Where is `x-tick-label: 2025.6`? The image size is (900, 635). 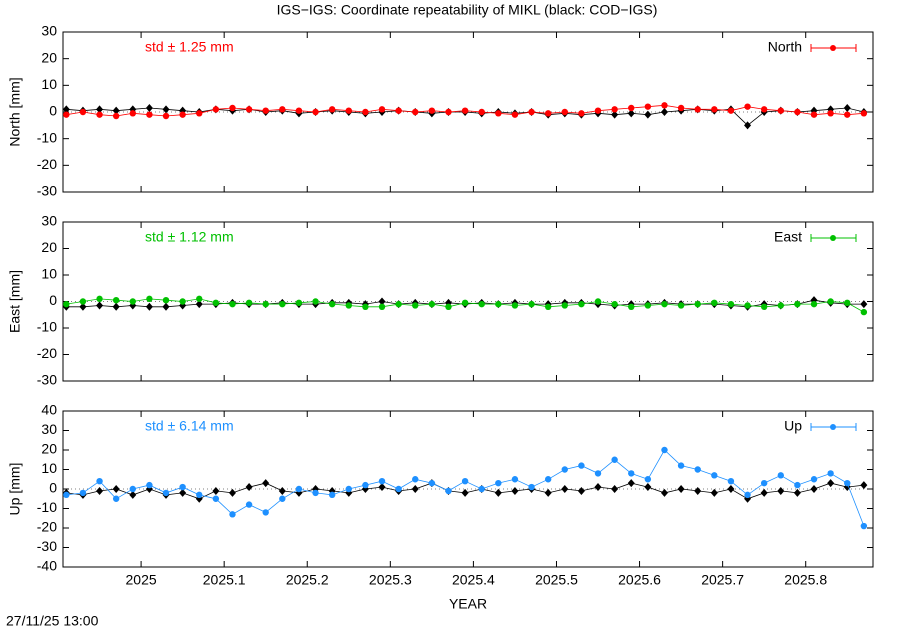
x-tick-label: 2025.6 is located at coordinates (639, 580).